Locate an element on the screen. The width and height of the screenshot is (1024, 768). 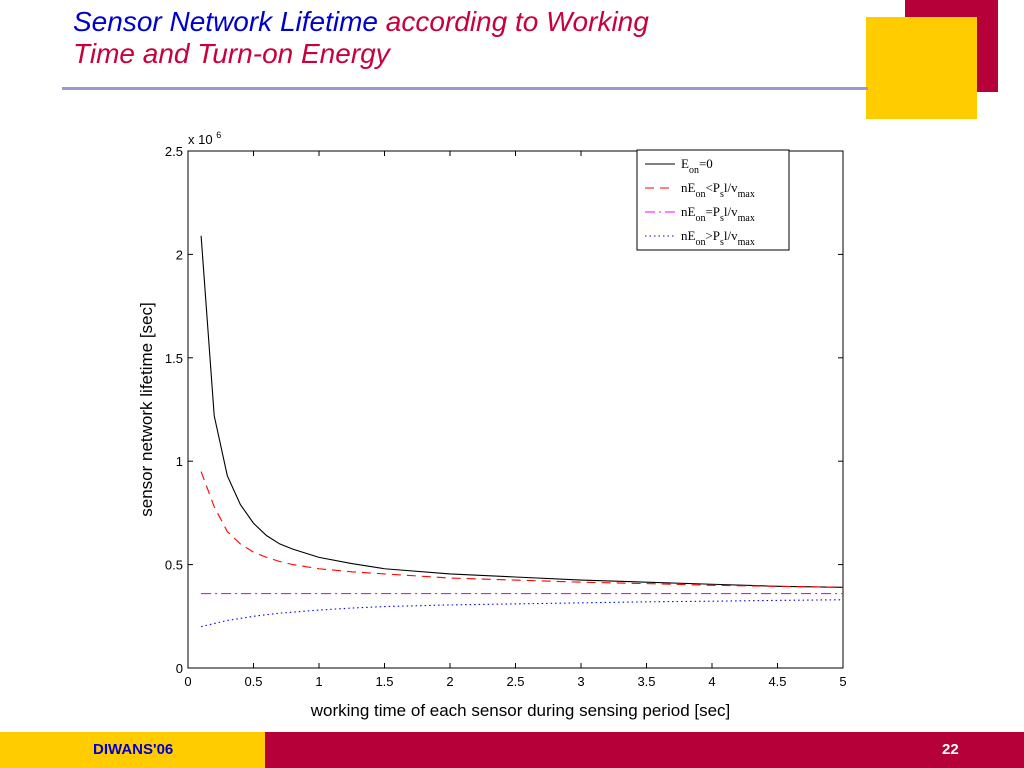
footer-left-panel is located at coordinates (132, 750).